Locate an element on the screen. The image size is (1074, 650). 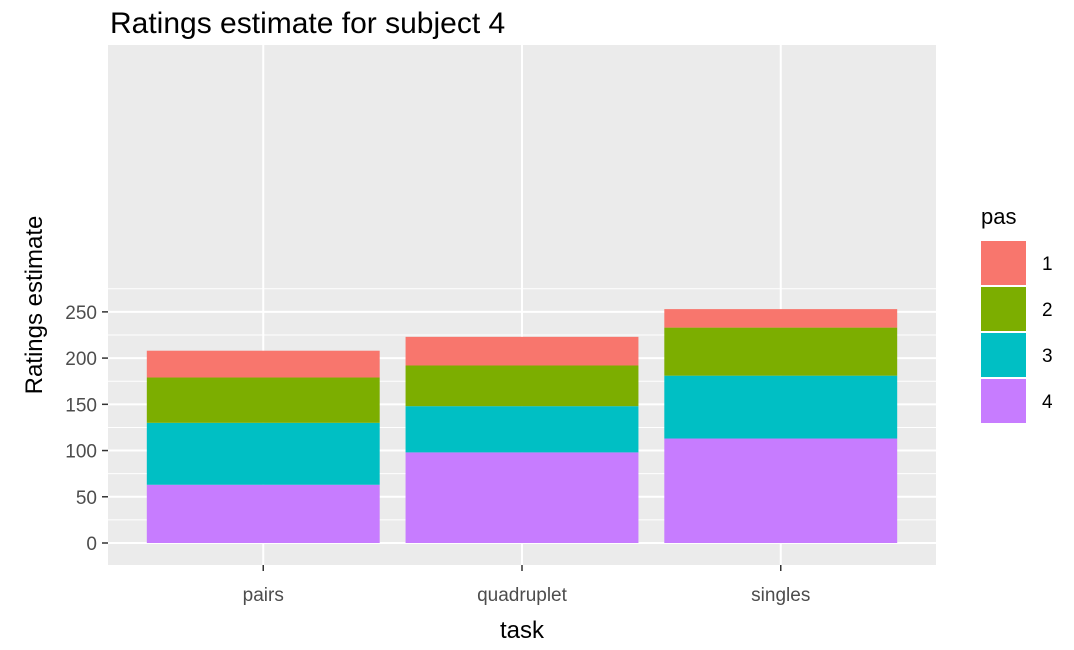
legend-label-3: 3 is located at coordinates (1047, 356).